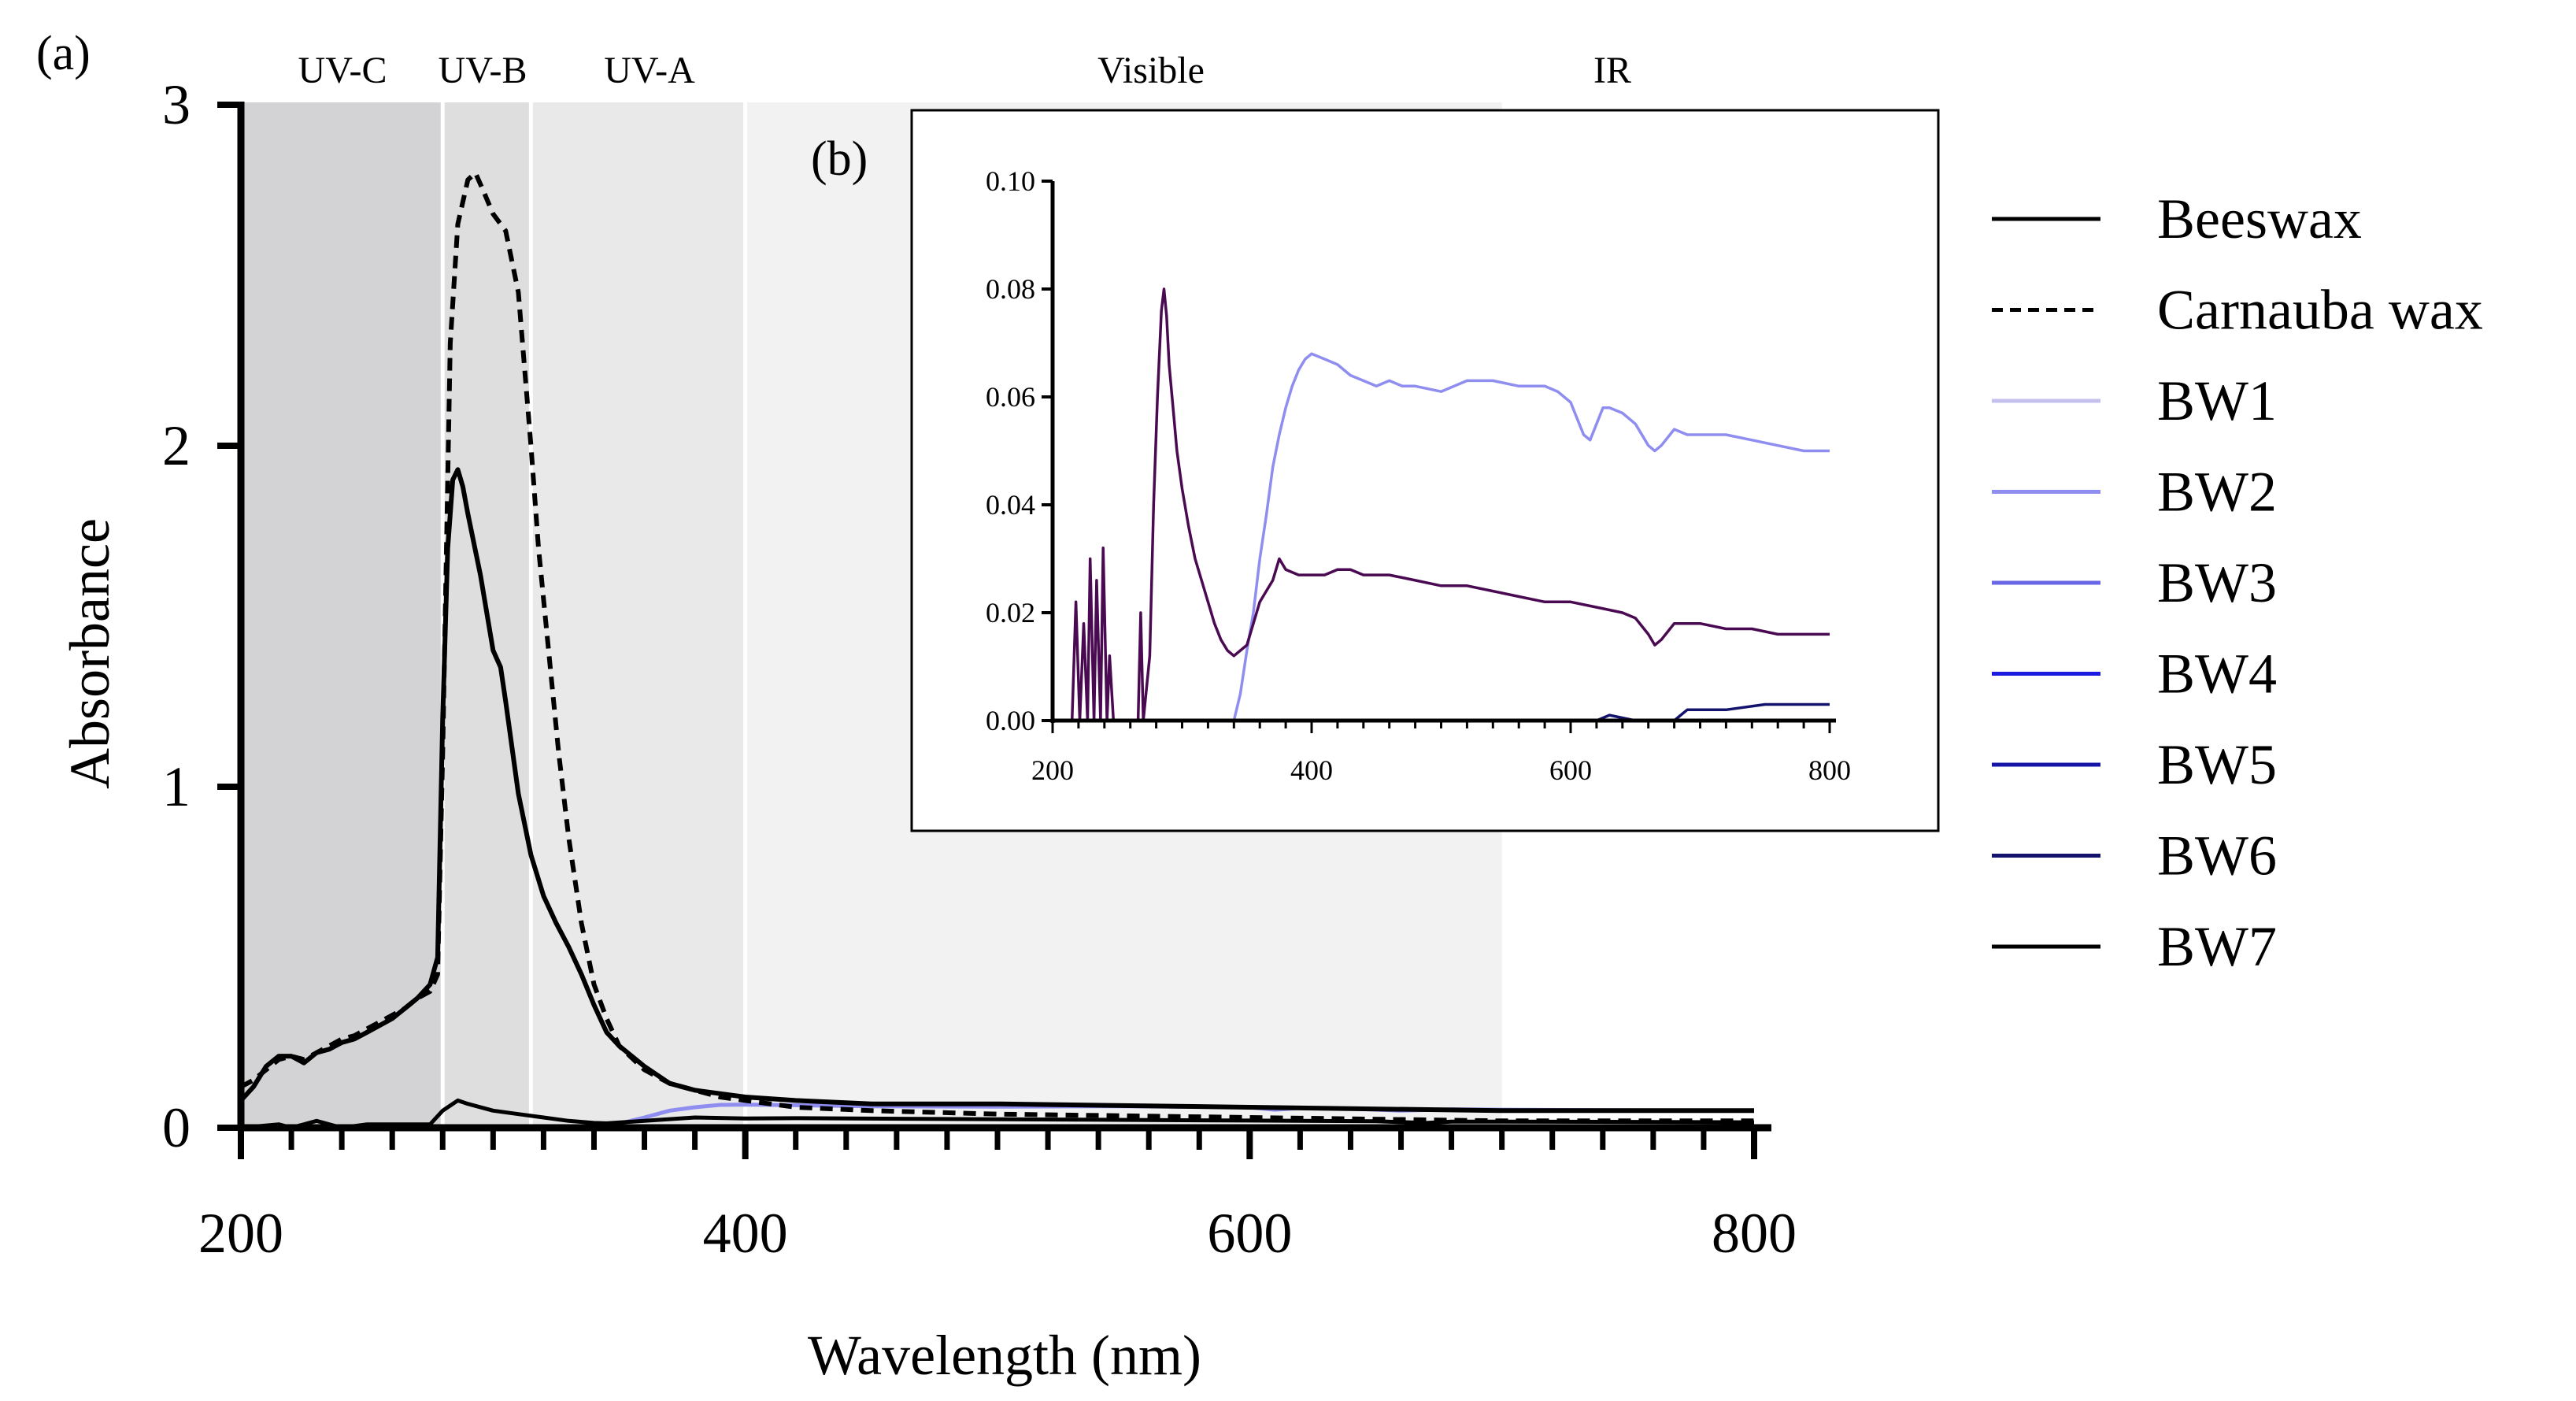  What do you see at coordinates (1249, 1233) in the screenshot?
I see `x-tick-label-600: 600` at bounding box center [1249, 1233].